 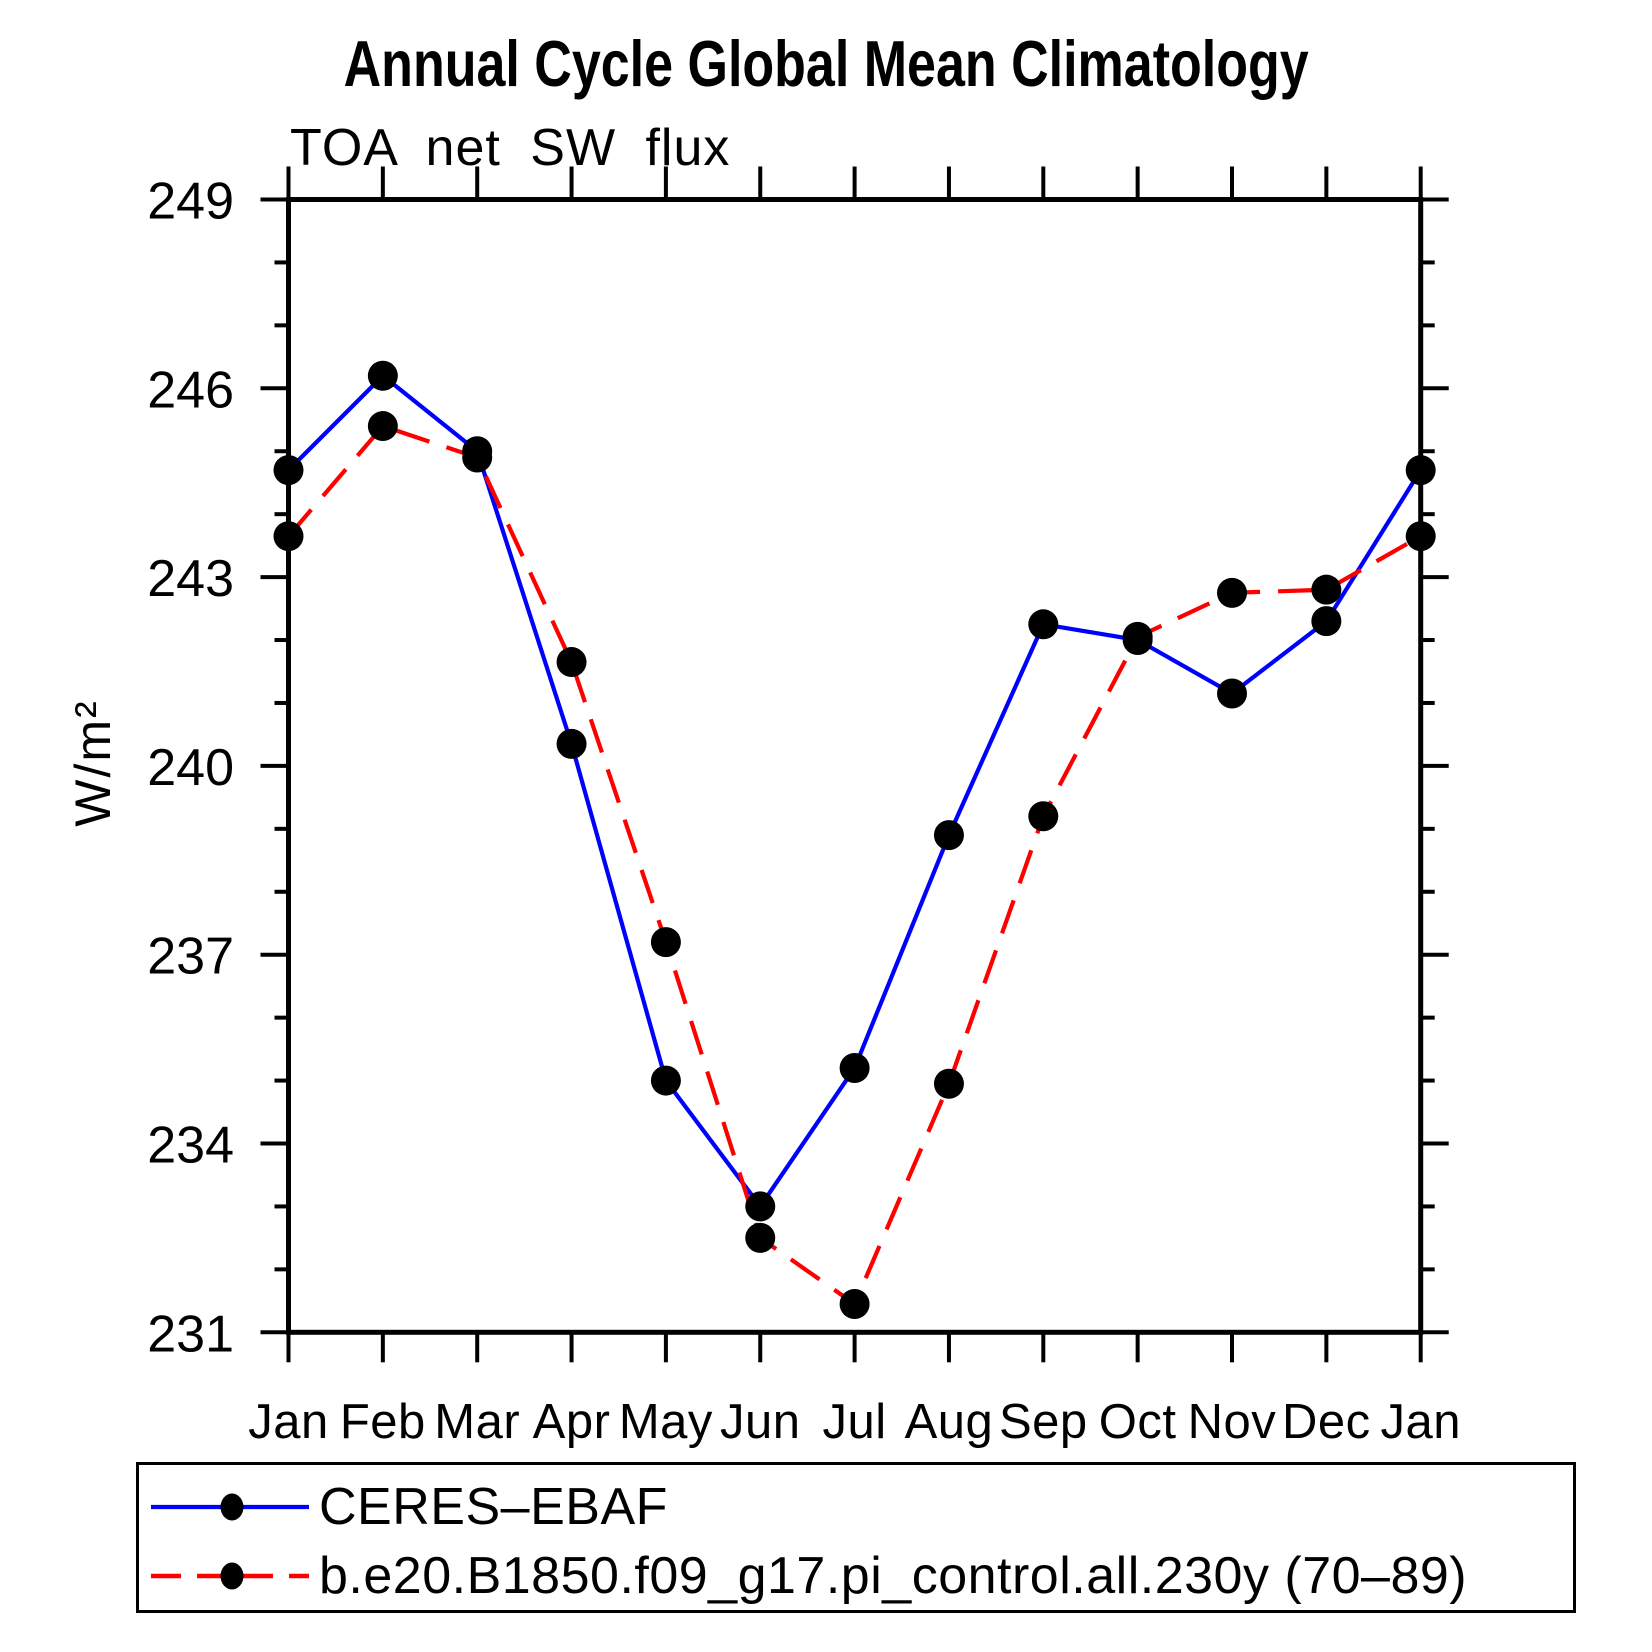 What do you see at coordinates (855, 1422) in the screenshot?
I see `x-tick-label: Jul` at bounding box center [855, 1422].